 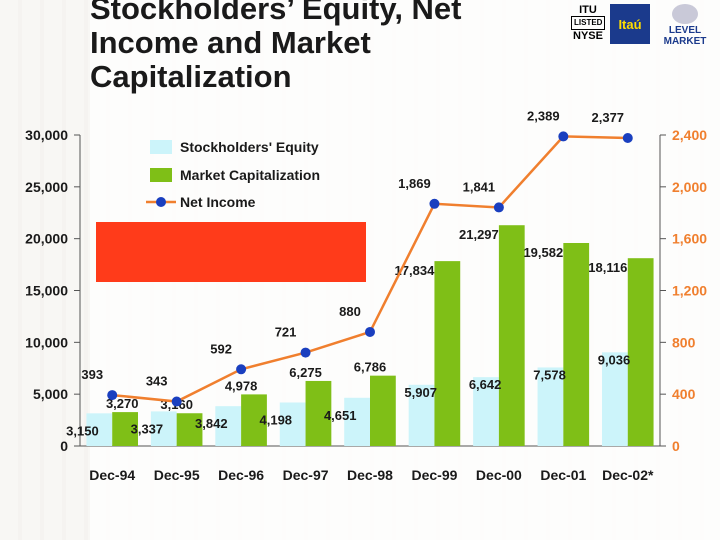 What do you see at coordinates (608, 117) in the screenshot?
I see `net-income-data-label: 2,377` at bounding box center [608, 117].